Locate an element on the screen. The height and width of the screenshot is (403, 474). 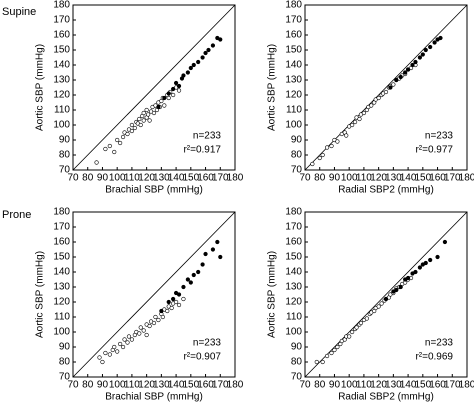
annotation: r²=0.977 is located at coordinates (434, 150).